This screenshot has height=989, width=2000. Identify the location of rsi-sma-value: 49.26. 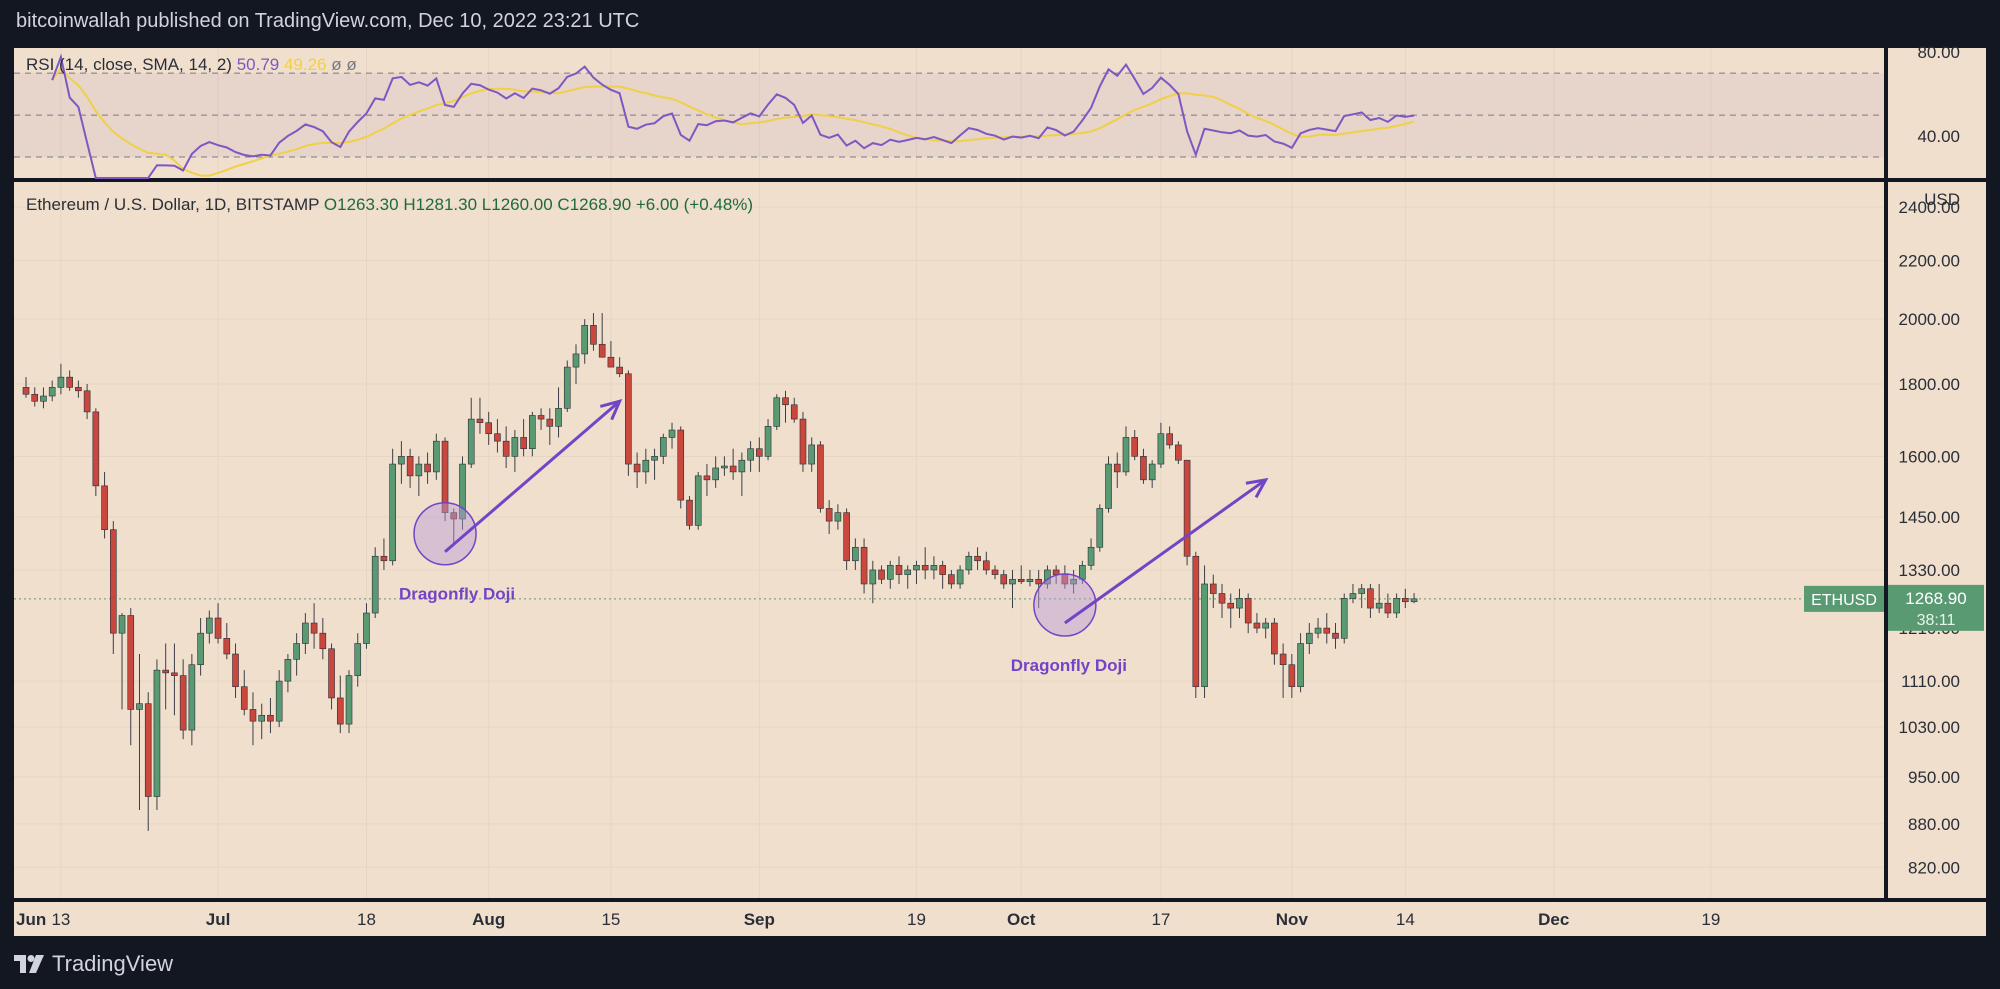
(307, 64).